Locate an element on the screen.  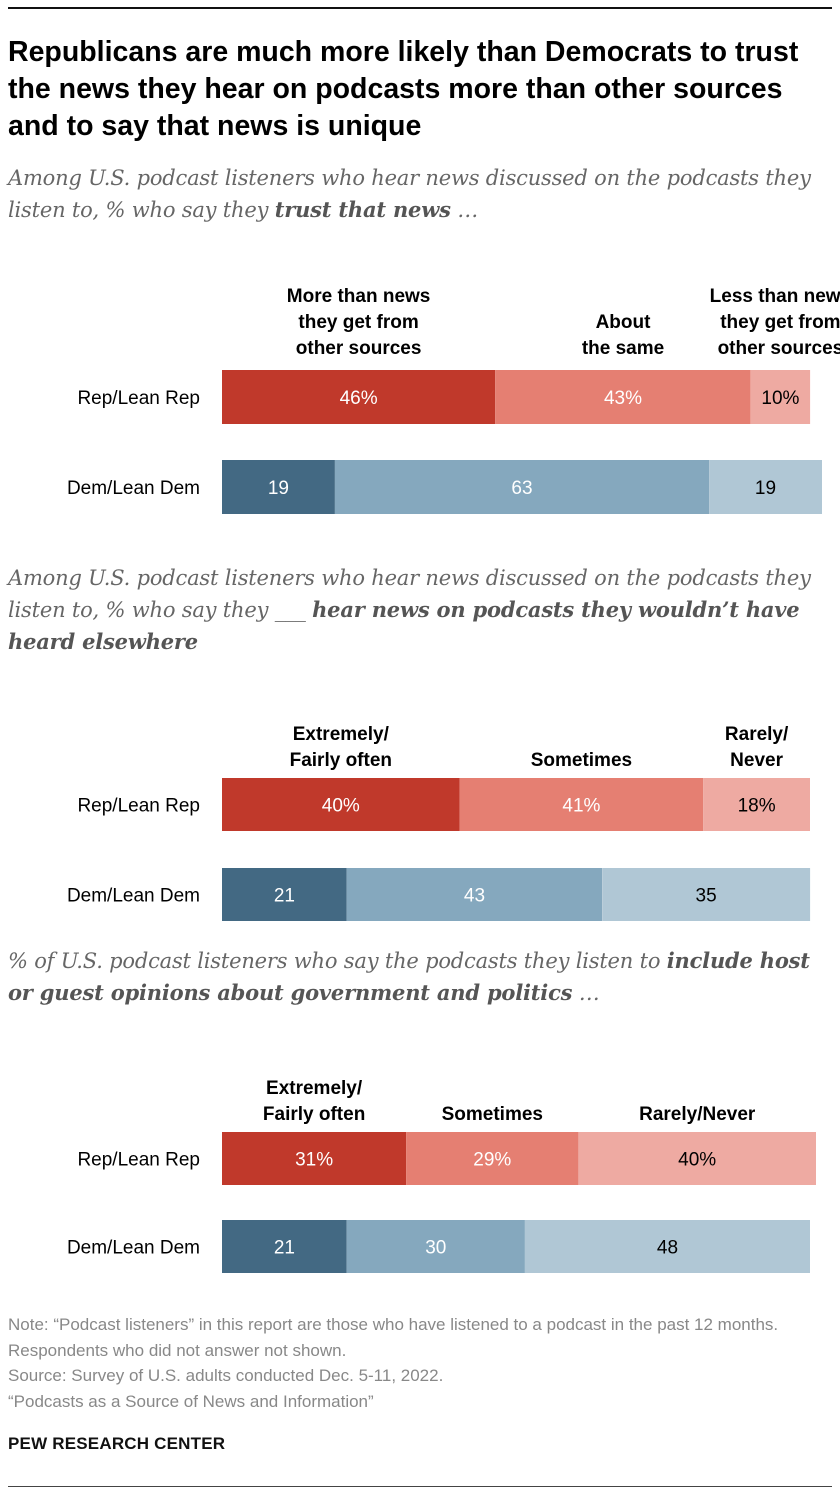
data-label: 29% is located at coordinates (492, 1160).